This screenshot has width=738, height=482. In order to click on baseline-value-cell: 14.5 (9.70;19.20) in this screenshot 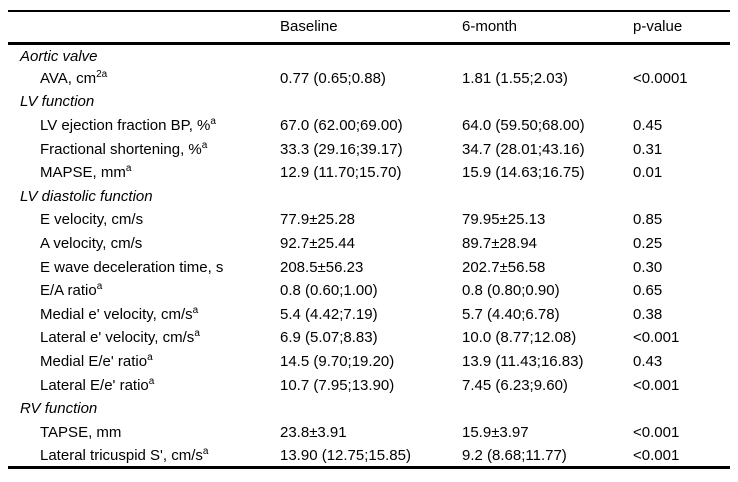, I will do `click(337, 362)`.